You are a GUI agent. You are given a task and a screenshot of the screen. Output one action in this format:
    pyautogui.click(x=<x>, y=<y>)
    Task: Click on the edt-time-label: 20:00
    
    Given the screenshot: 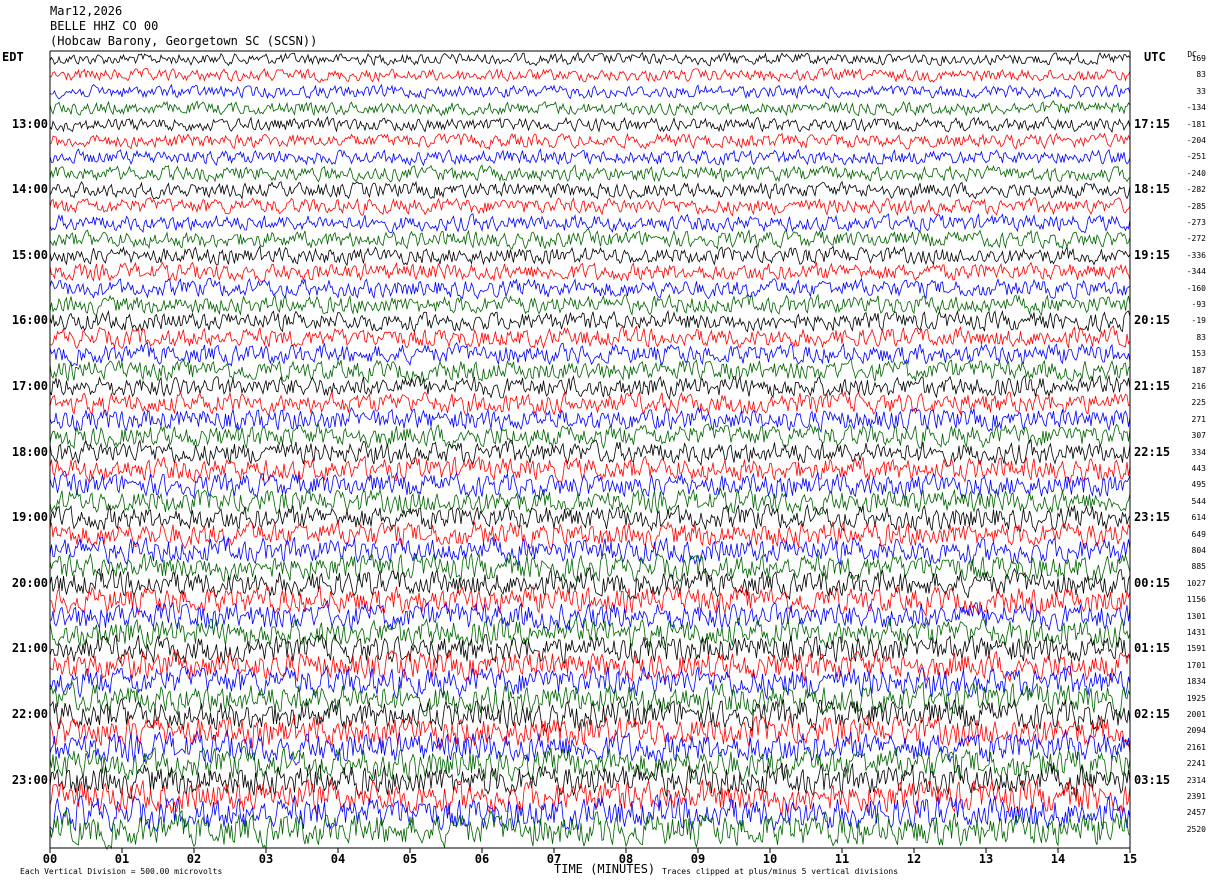 What is the action you would take?
    pyautogui.click(x=29, y=582)
    